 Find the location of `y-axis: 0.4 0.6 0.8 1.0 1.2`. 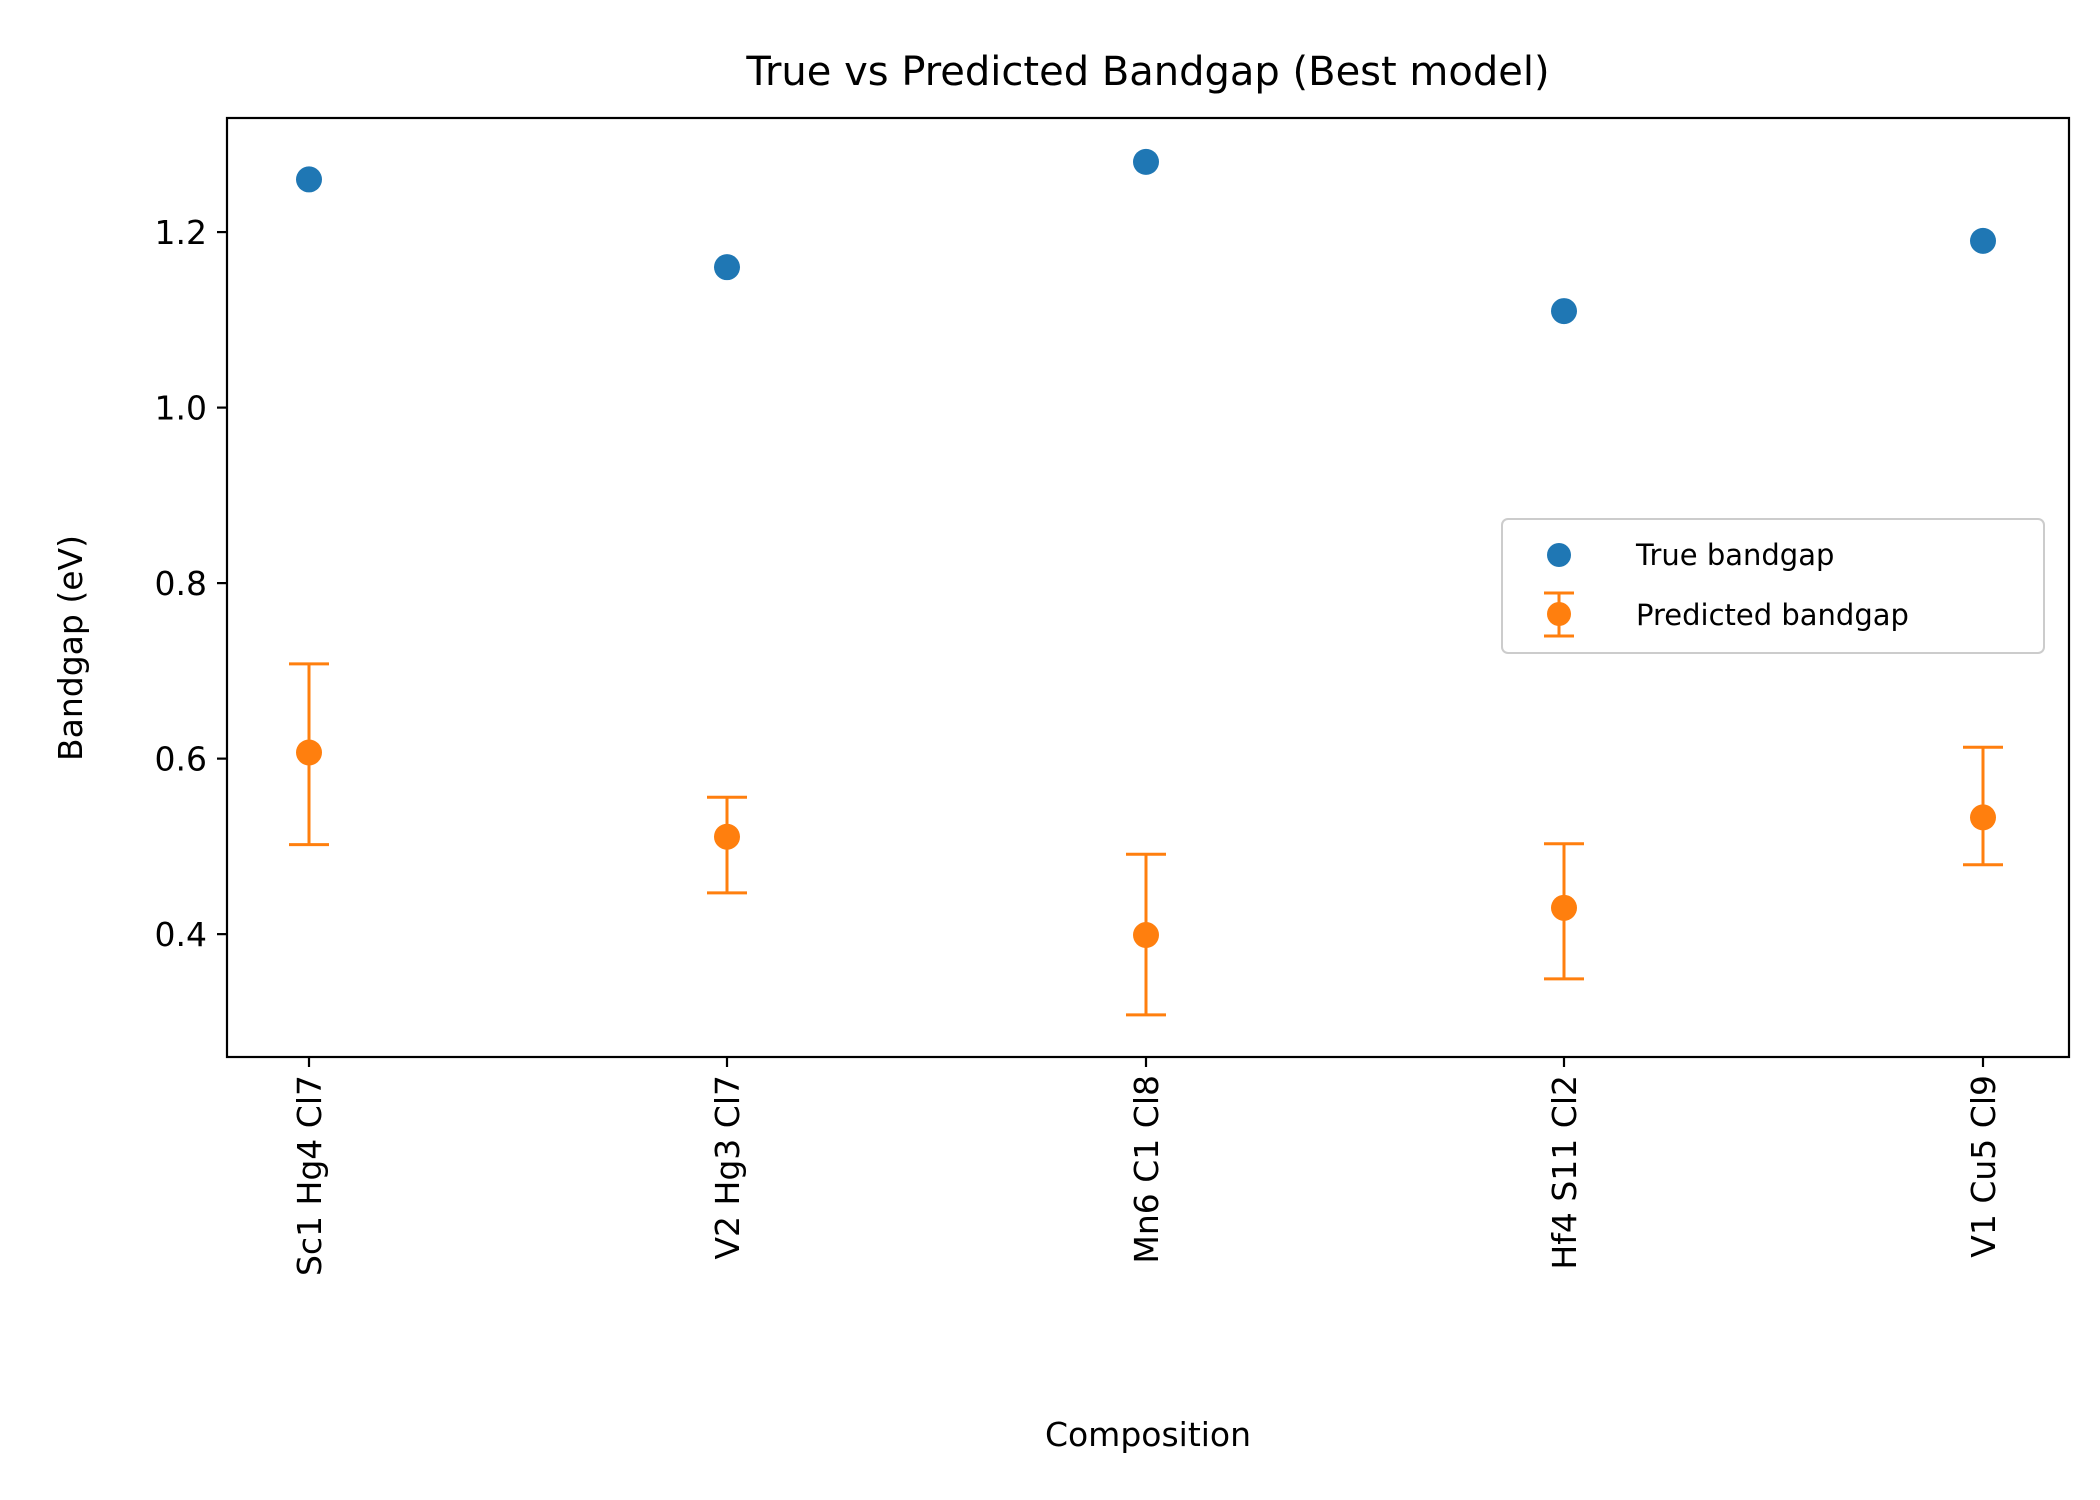

y-axis: 0.4 0.6 0.8 1.0 1.2 is located at coordinates (191, 583).